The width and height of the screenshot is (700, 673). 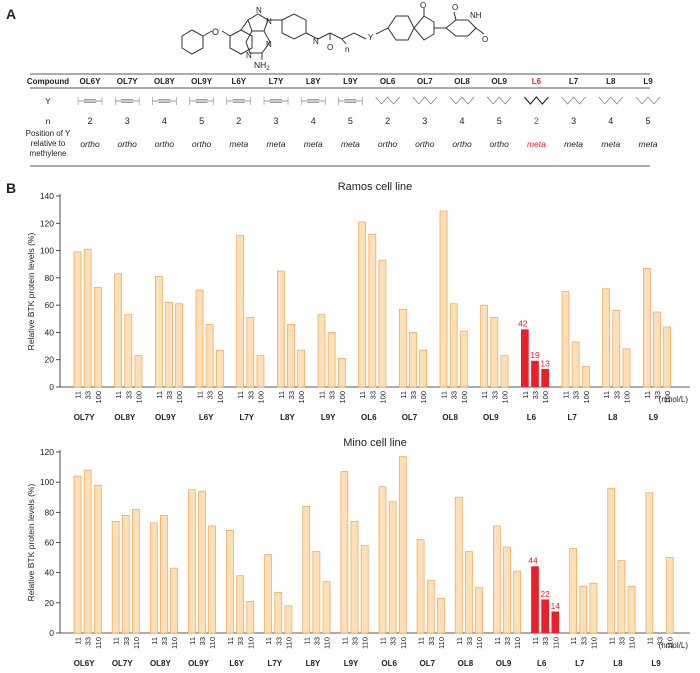 I want to click on panel-label-a: A, so click(x=11, y=14).